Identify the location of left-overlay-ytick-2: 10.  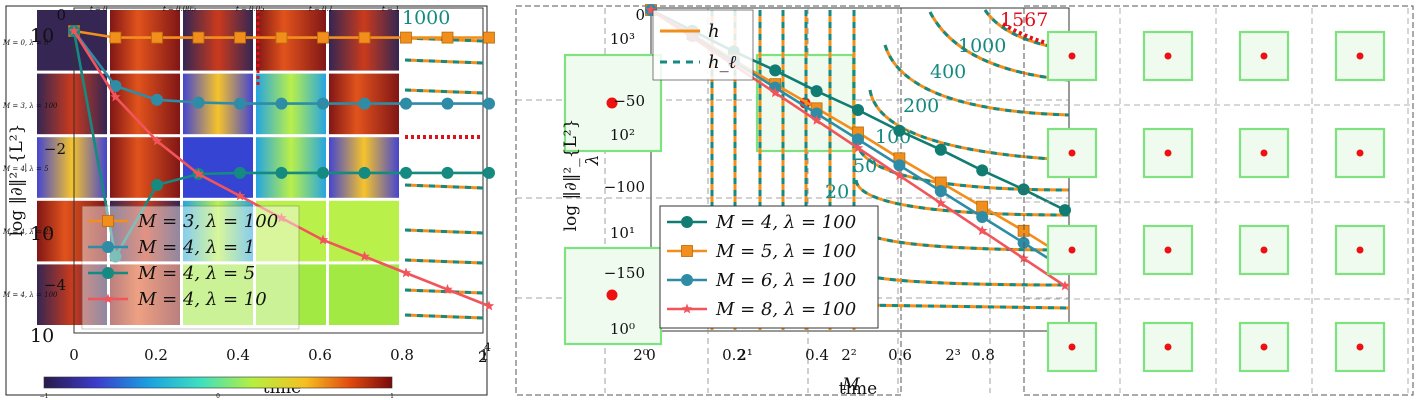
(42, 234).